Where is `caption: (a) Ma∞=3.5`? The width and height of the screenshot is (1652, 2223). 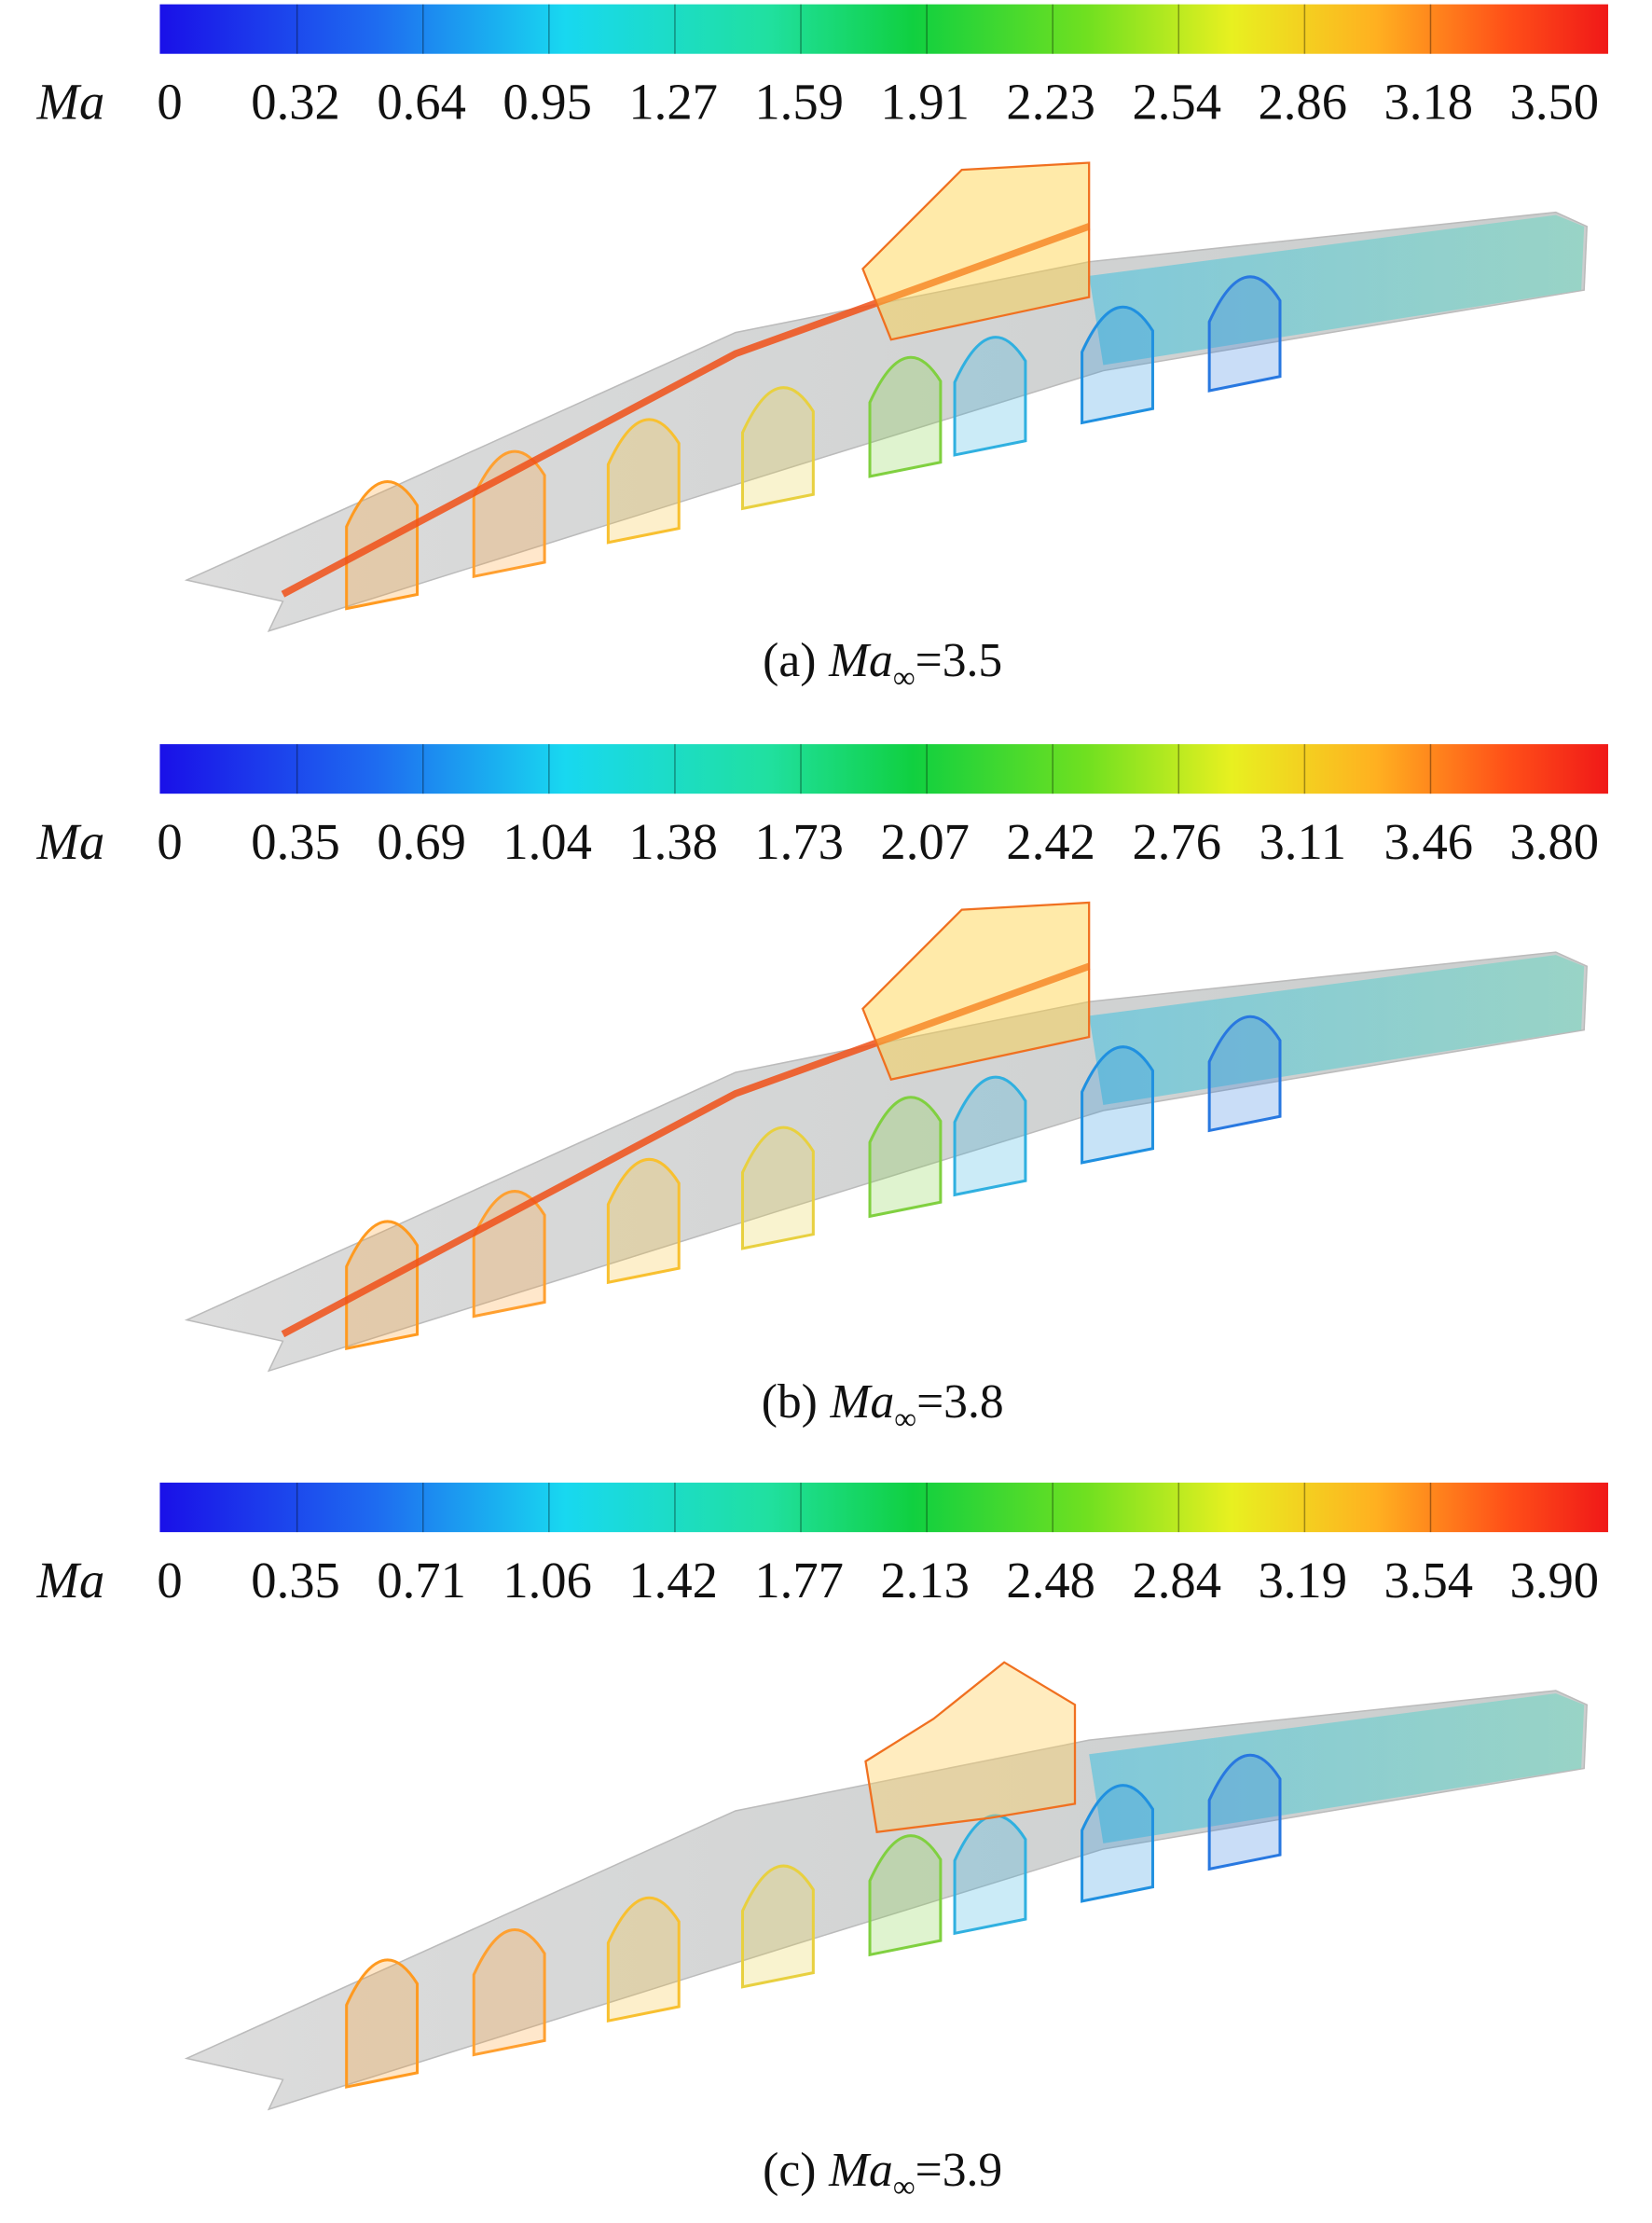 caption: (a) Ma∞=3.5 is located at coordinates (883, 664).